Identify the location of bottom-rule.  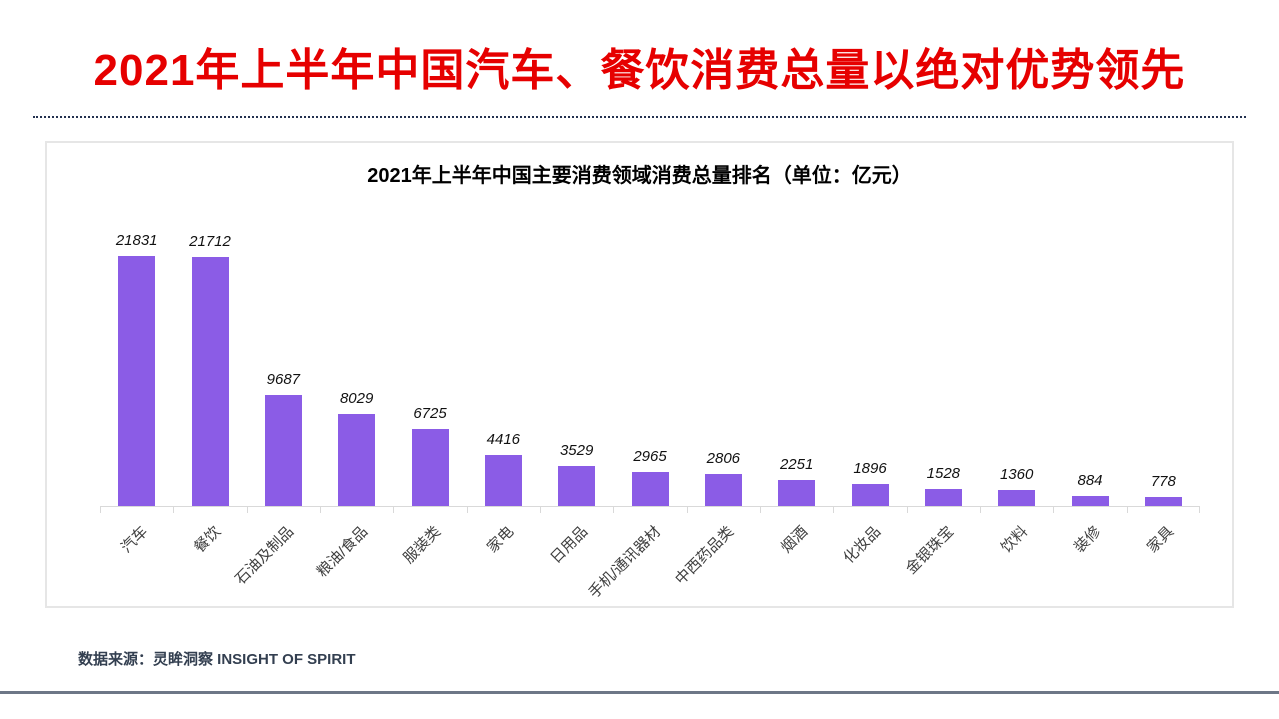
(639, 692).